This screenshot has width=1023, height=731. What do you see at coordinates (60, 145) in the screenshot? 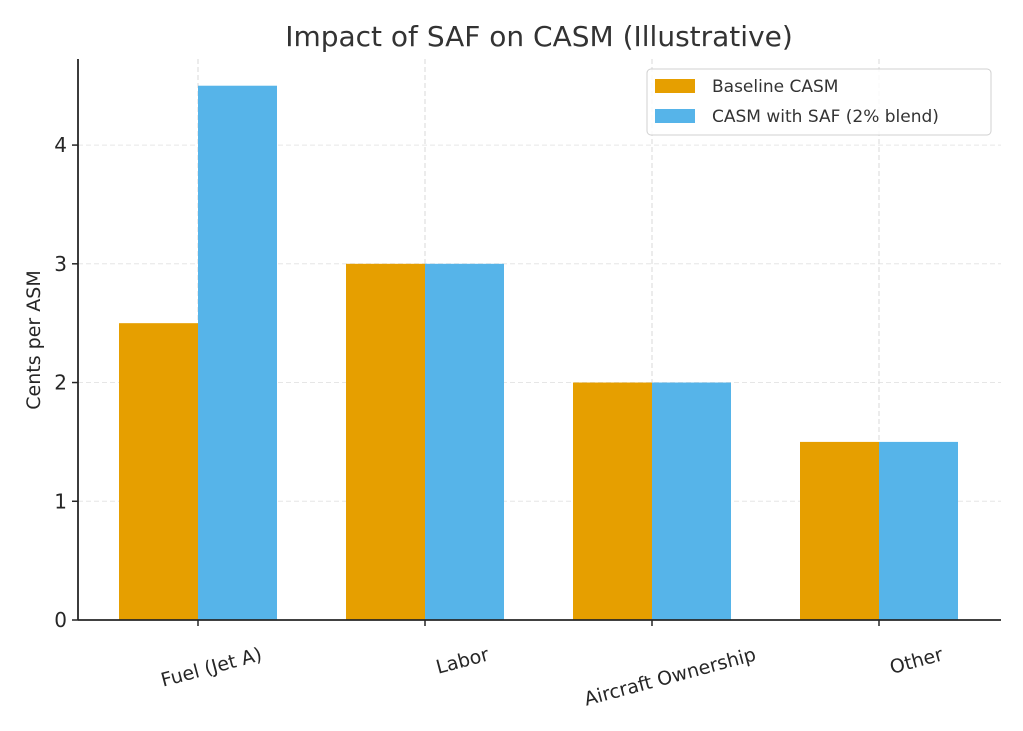
I see `y-tick-label: 4` at bounding box center [60, 145].